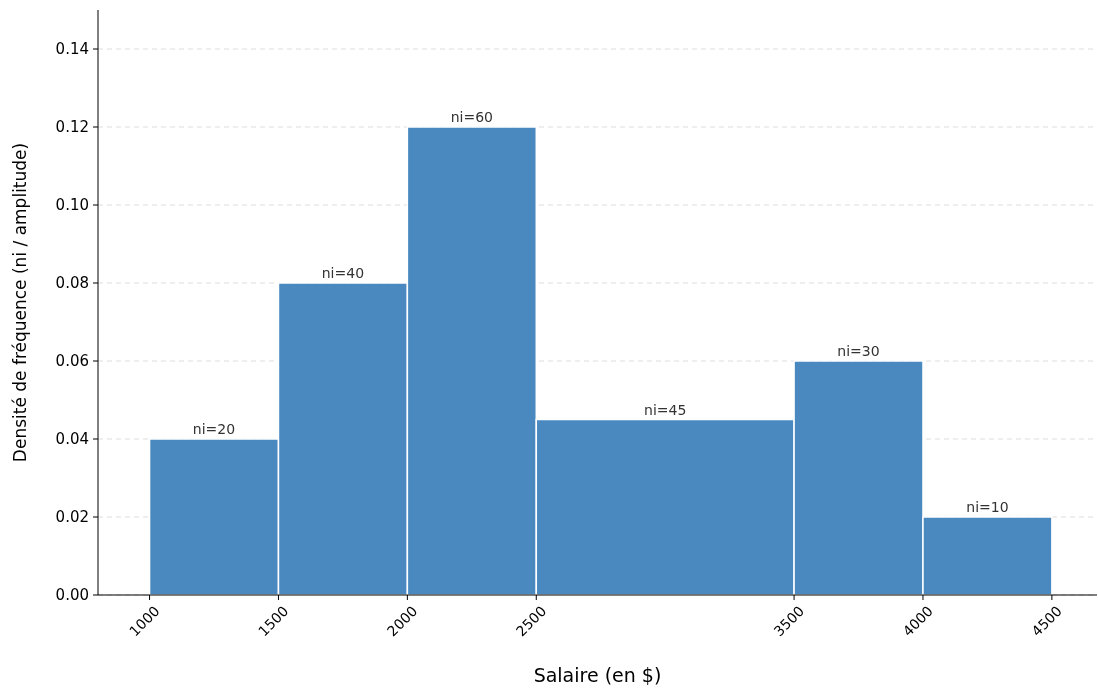 This screenshot has height=688, width=1098. Describe the element at coordinates (987, 507) in the screenshot. I see `annotation: ni=10` at that location.